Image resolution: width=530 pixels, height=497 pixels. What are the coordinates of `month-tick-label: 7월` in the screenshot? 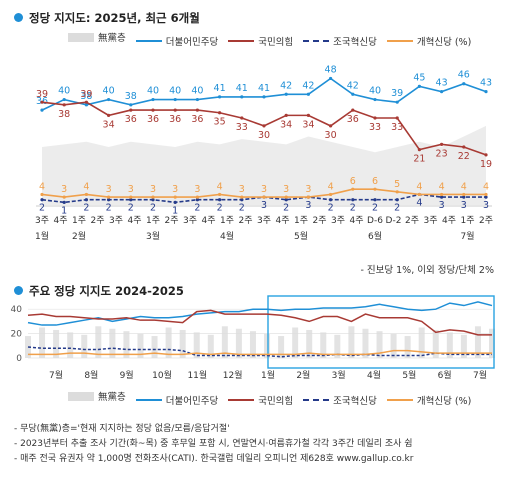 It's located at (467, 236).